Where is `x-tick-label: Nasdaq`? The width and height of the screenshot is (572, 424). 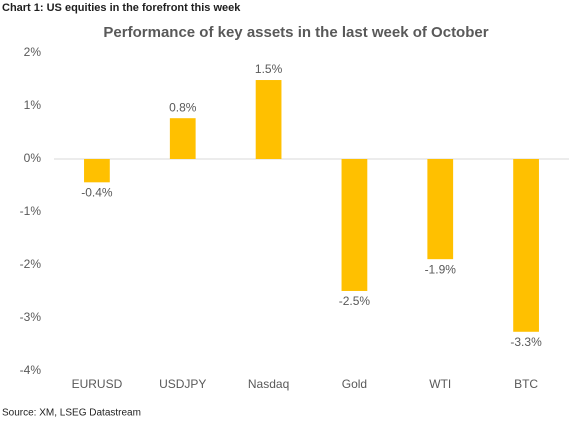 x-tick-label: Nasdaq is located at coordinates (268, 384).